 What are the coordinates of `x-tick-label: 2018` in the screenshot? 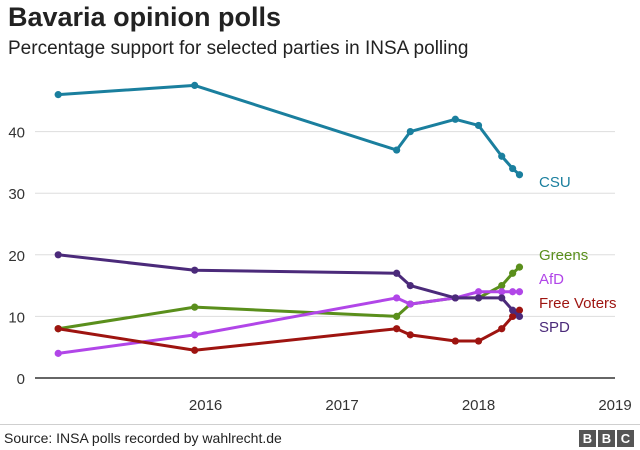 It's located at (478, 405).